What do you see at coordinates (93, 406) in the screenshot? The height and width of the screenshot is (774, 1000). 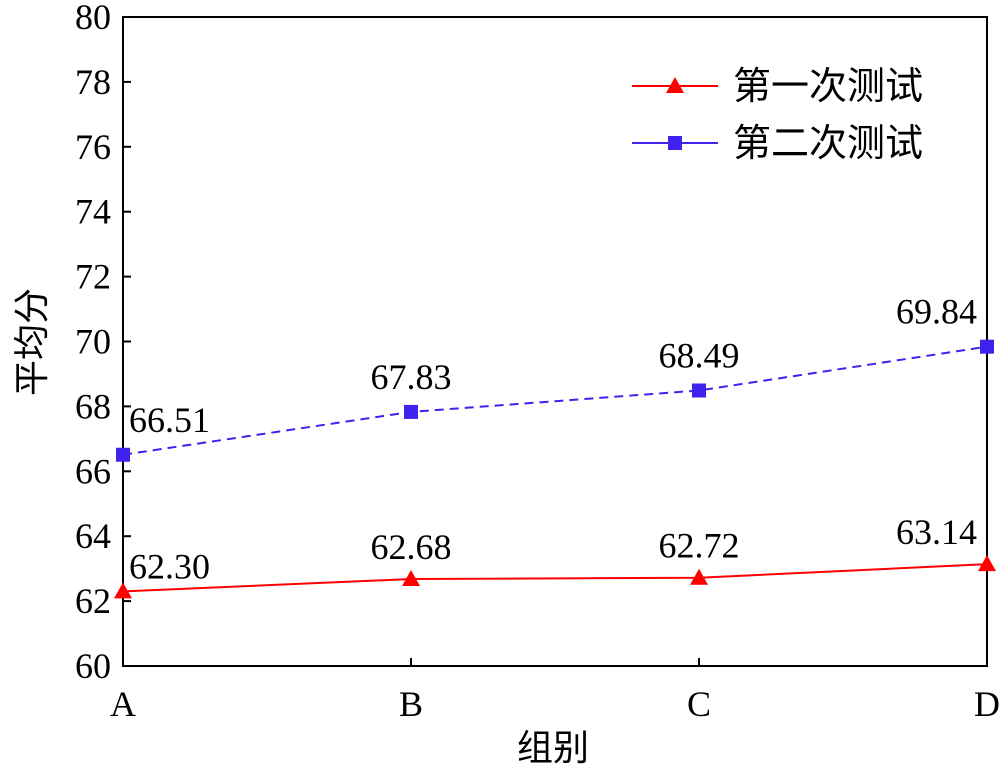 I see `y-tick-label: 68` at bounding box center [93, 406].